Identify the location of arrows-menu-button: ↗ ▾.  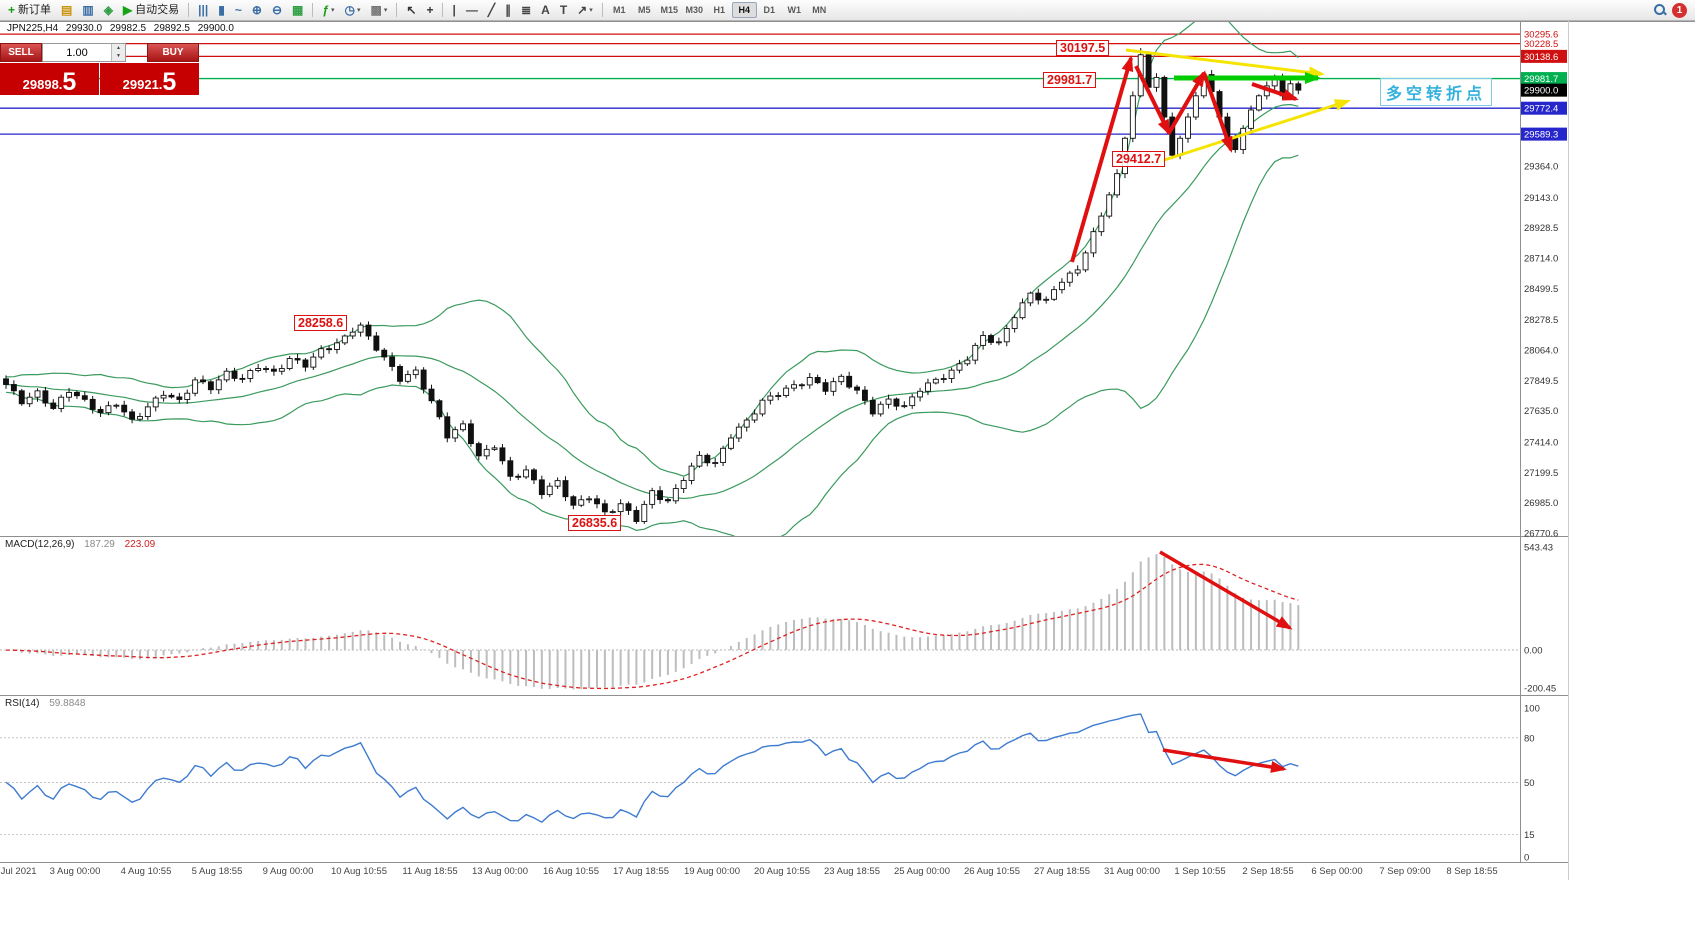
(585, 10).